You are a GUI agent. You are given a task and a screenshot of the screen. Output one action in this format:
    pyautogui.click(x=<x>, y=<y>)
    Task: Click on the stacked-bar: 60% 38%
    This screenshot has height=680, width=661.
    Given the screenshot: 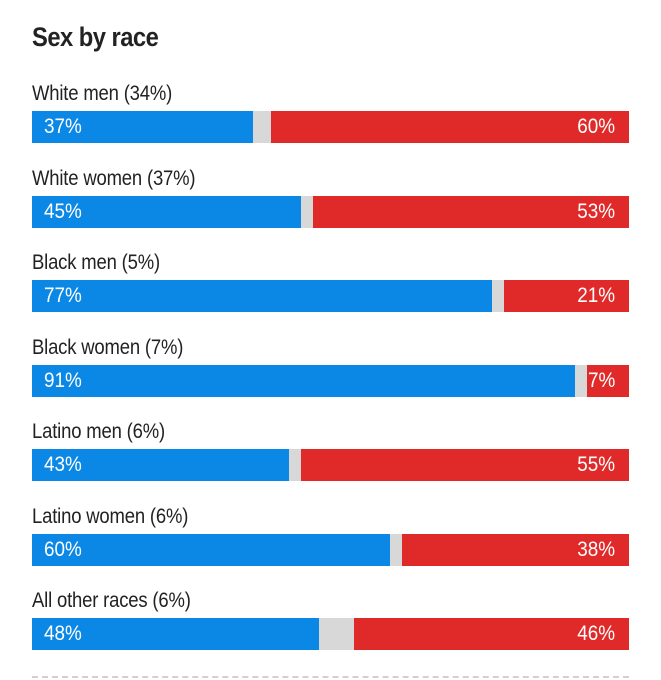 What is the action you would take?
    pyautogui.click(x=330, y=549)
    